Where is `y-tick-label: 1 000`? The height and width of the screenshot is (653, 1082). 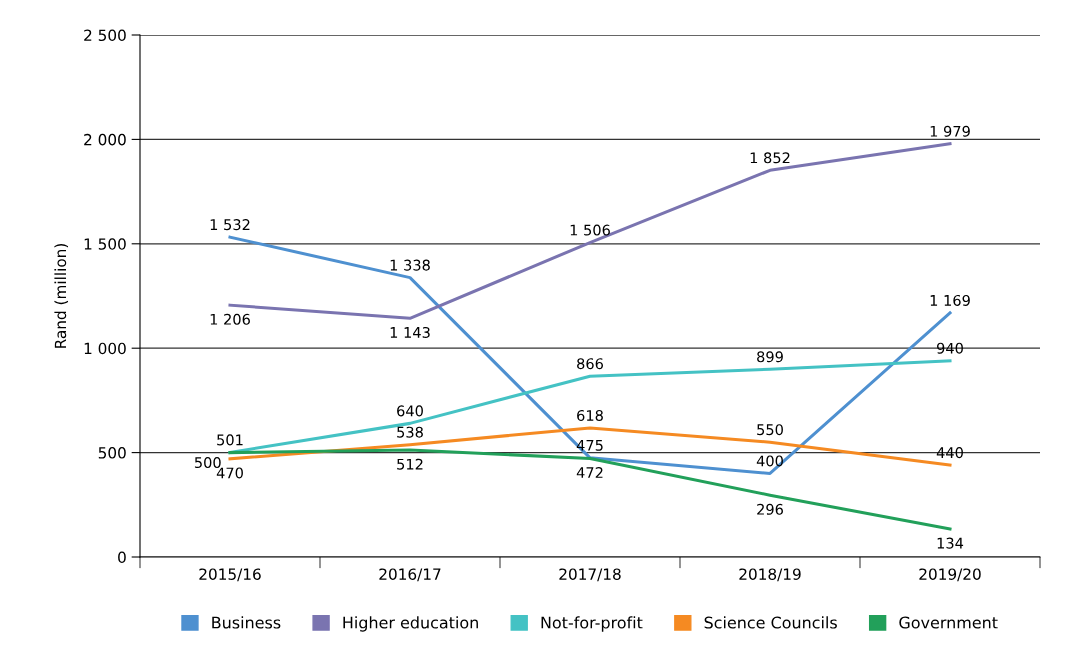 y-tick-label: 1 000 is located at coordinates (105, 348).